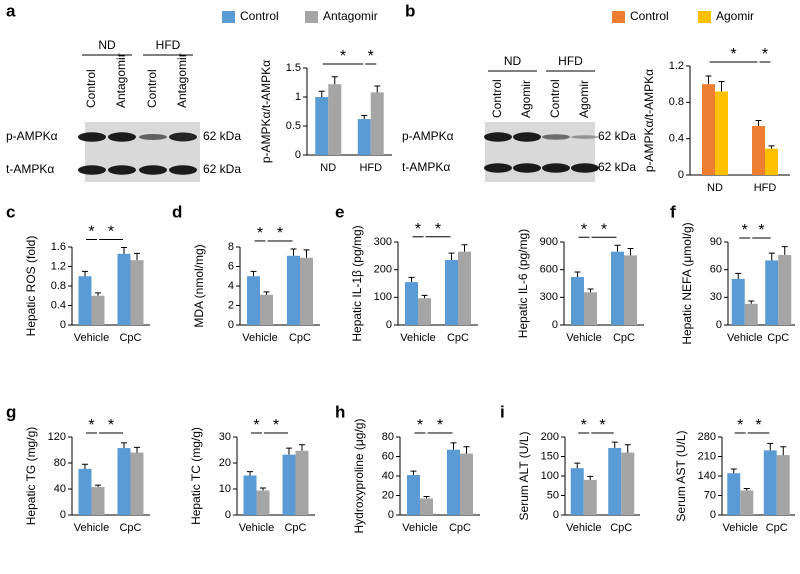  What do you see at coordinates (676, 66) in the screenshot?
I see `y-tick-label: 1.2` at bounding box center [676, 66].